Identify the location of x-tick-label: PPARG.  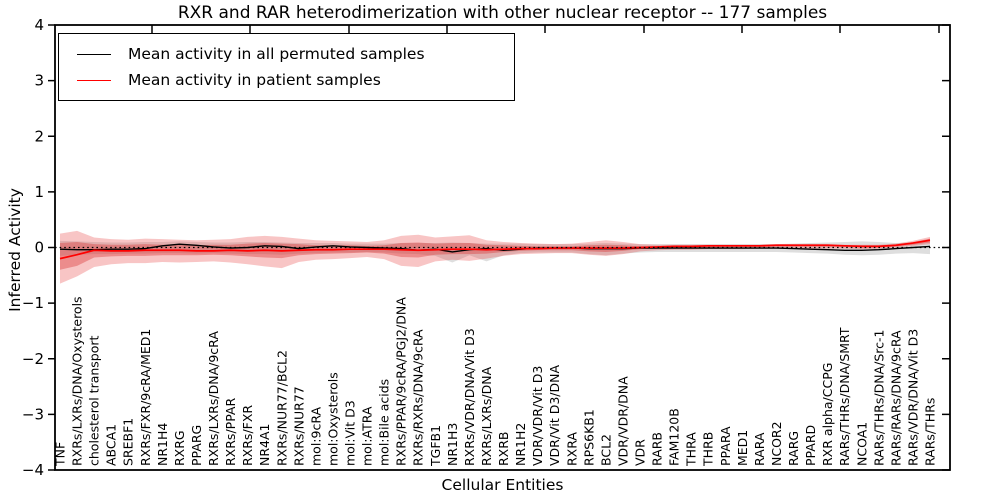
(196, 445).